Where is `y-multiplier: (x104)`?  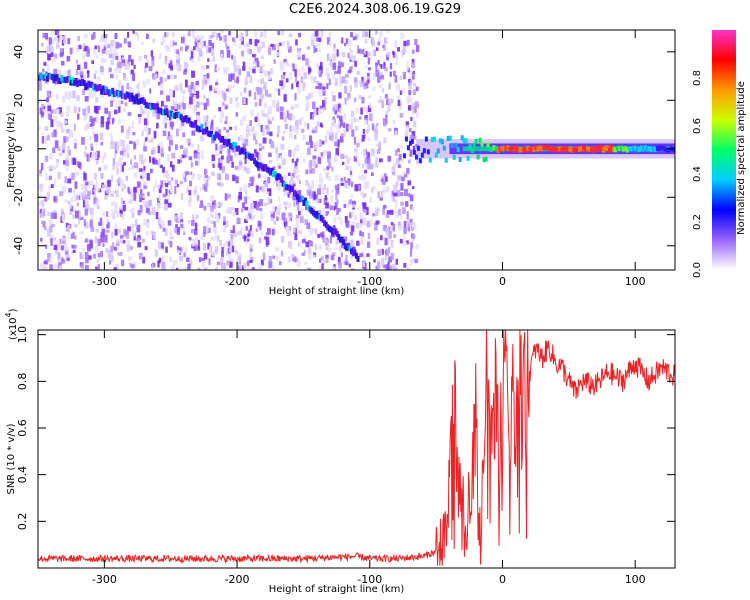 y-multiplier: (x104) is located at coordinates (11, 324).